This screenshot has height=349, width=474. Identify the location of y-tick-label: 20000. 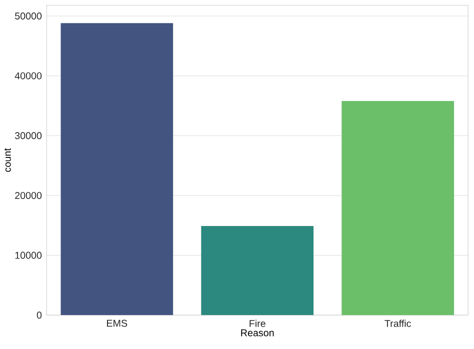
(28, 196).